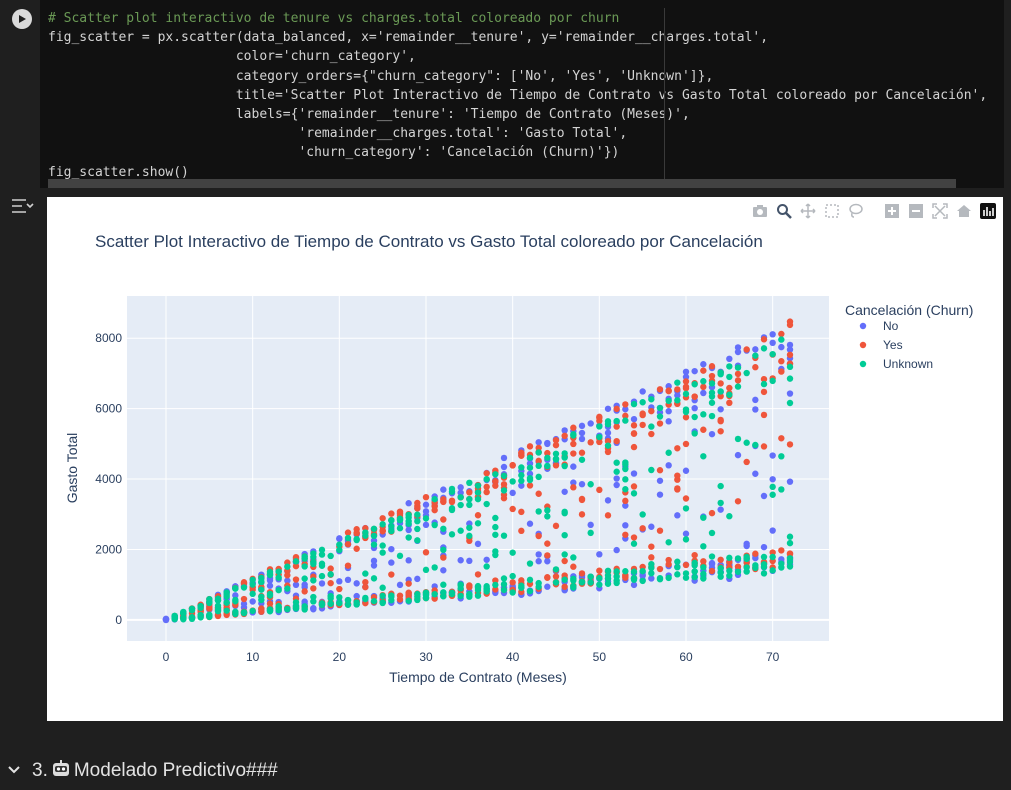 Image resolution: width=1011 pixels, height=790 pixels. Describe the element at coordinates (784, 211) in the screenshot. I see `zoom-icon` at that location.